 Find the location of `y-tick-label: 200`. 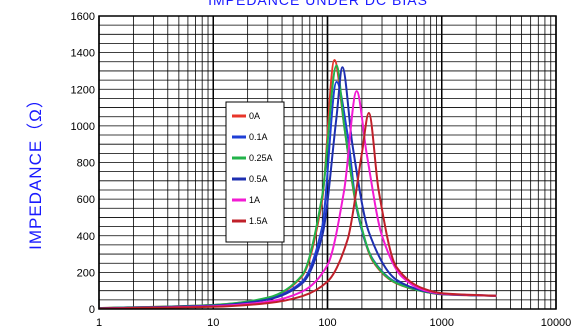

y-tick-label: 200 is located at coordinates (86, 273).